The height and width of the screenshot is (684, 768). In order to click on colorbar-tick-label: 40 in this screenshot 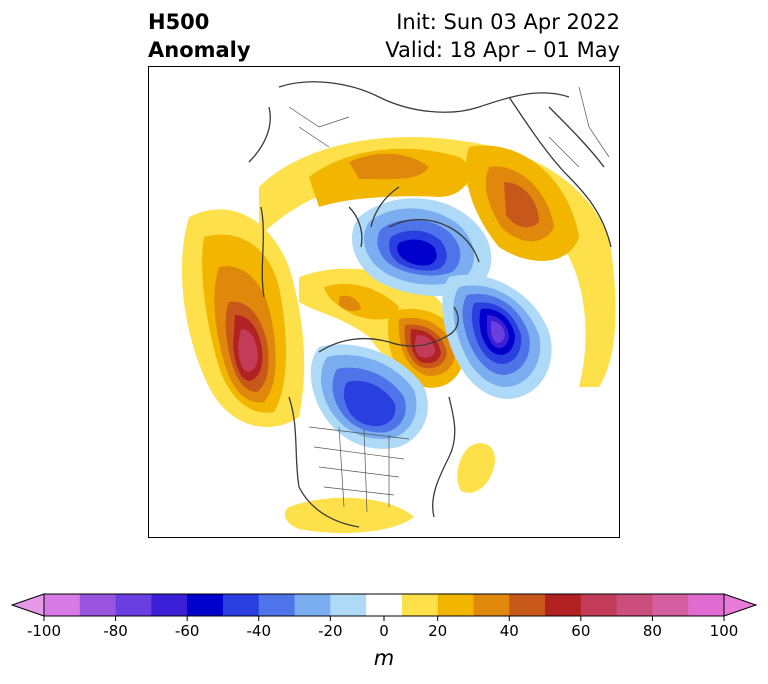, I will do `click(509, 631)`.